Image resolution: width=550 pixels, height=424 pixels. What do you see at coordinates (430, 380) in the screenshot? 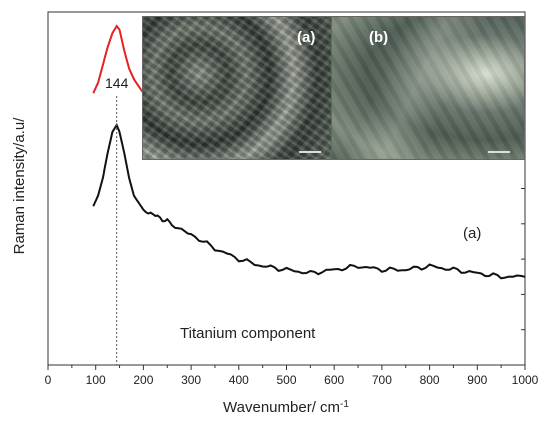
I see `x-tick-label: 800` at bounding box center [430, 380].